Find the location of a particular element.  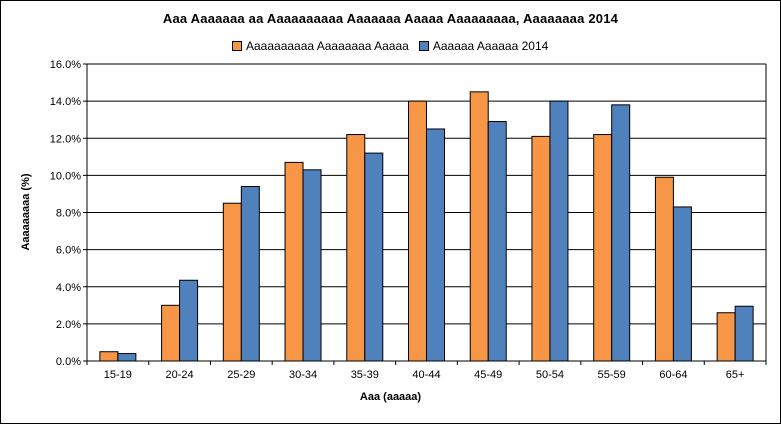

x-tick-label: 65+ is located at coordinates (735, 375).